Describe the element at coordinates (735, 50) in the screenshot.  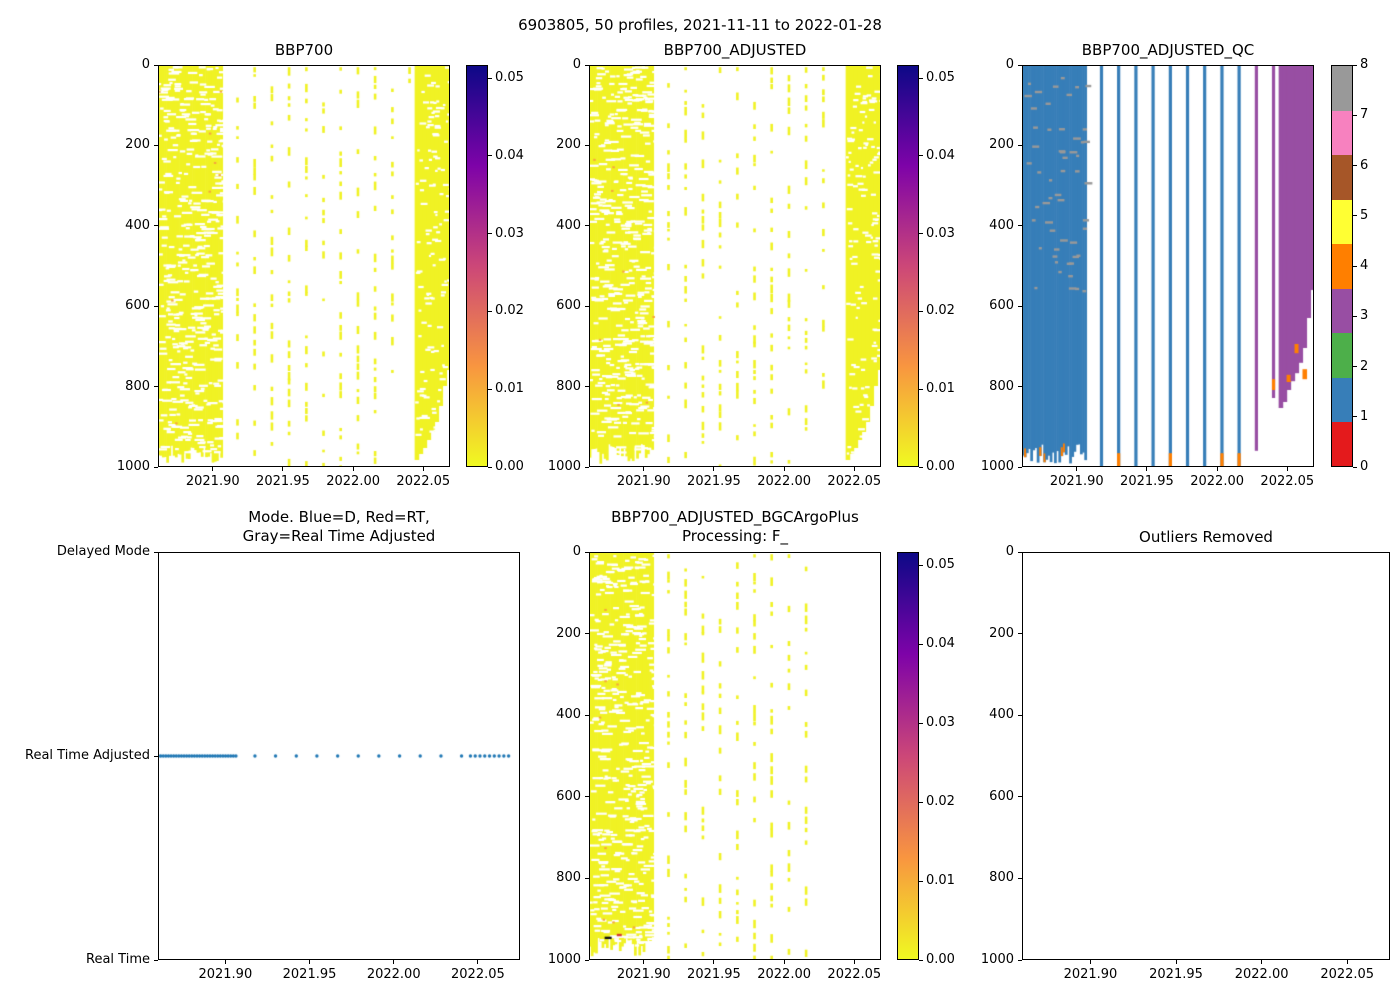
I see `panel-title-bbp700-adjusted: BBP700_ADJUSTED` at that location.